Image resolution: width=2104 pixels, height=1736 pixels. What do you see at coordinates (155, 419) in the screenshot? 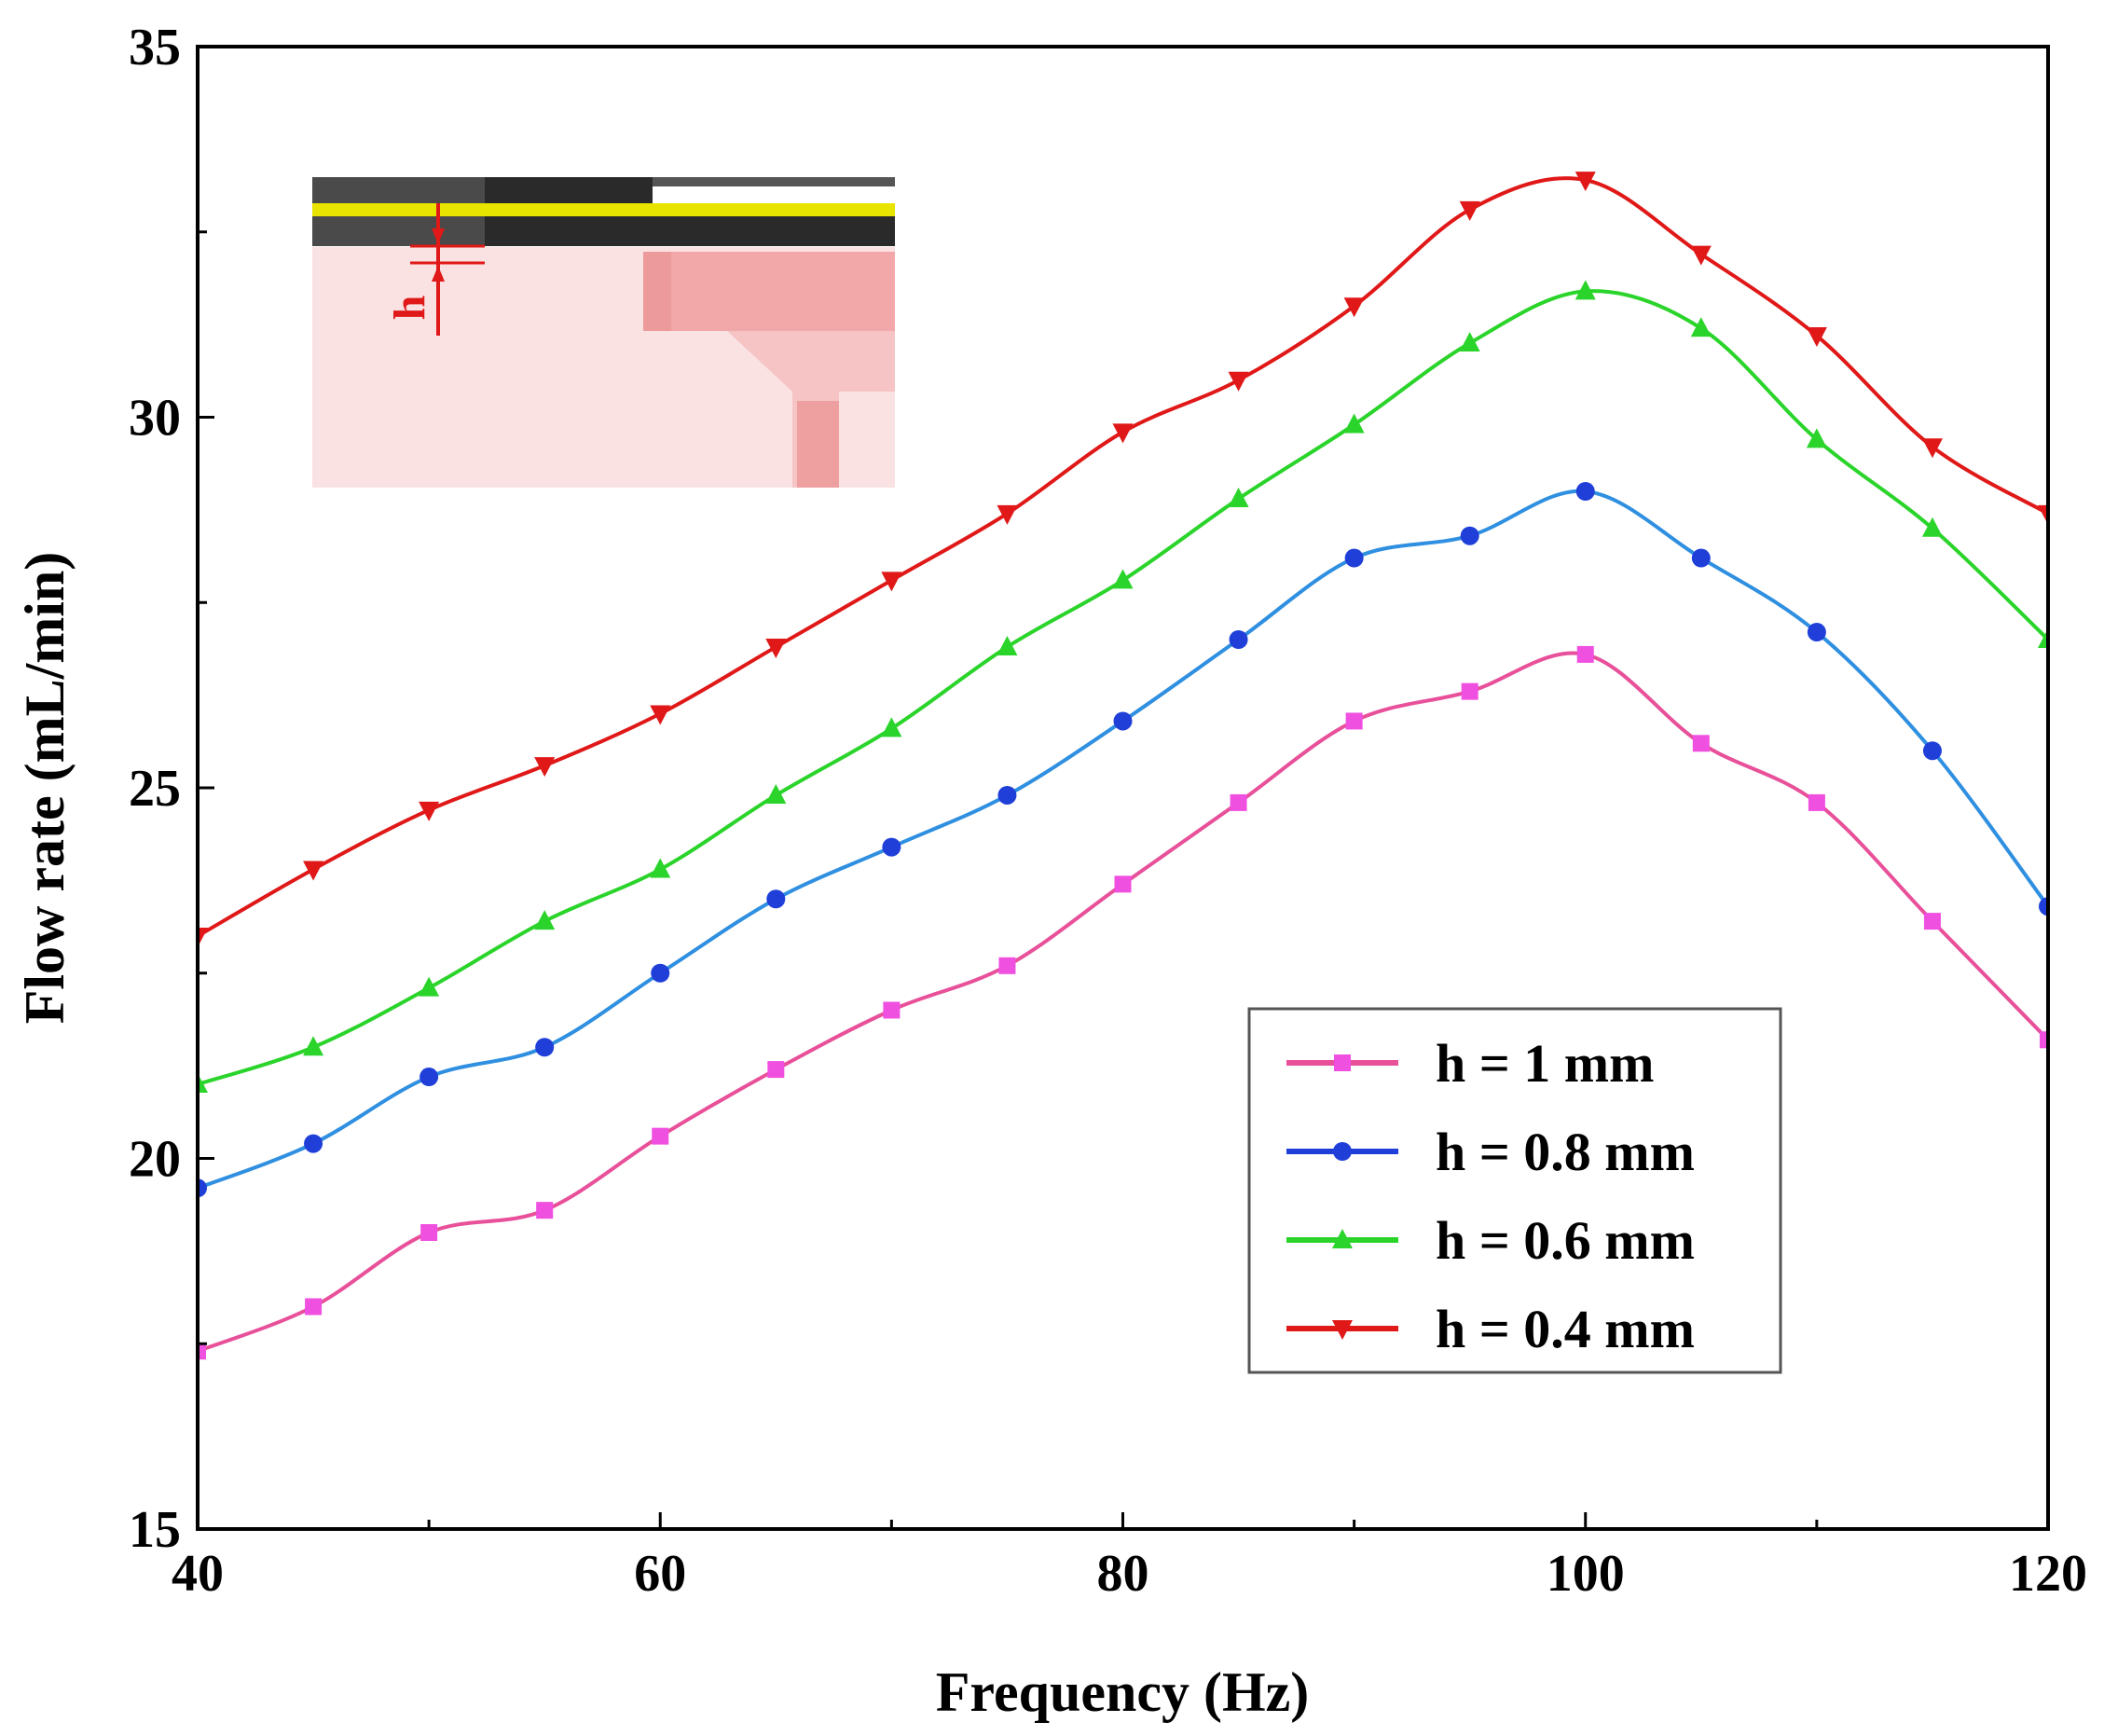
I see `y-tick-label: 30` at bounding box center [155, 419].